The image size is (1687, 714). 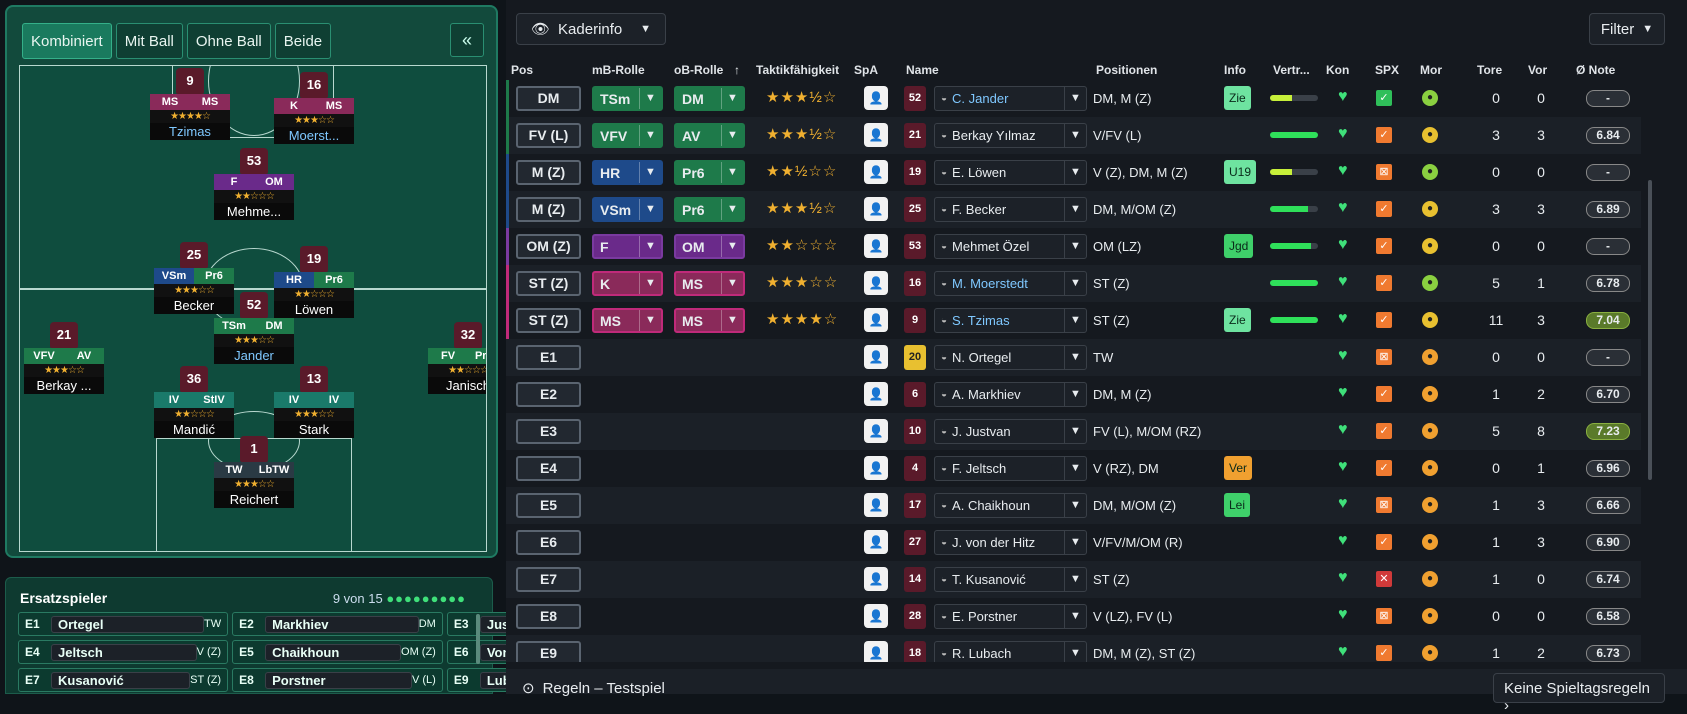 I want to click on col-pos: Pos, so click(x=522, y=70).